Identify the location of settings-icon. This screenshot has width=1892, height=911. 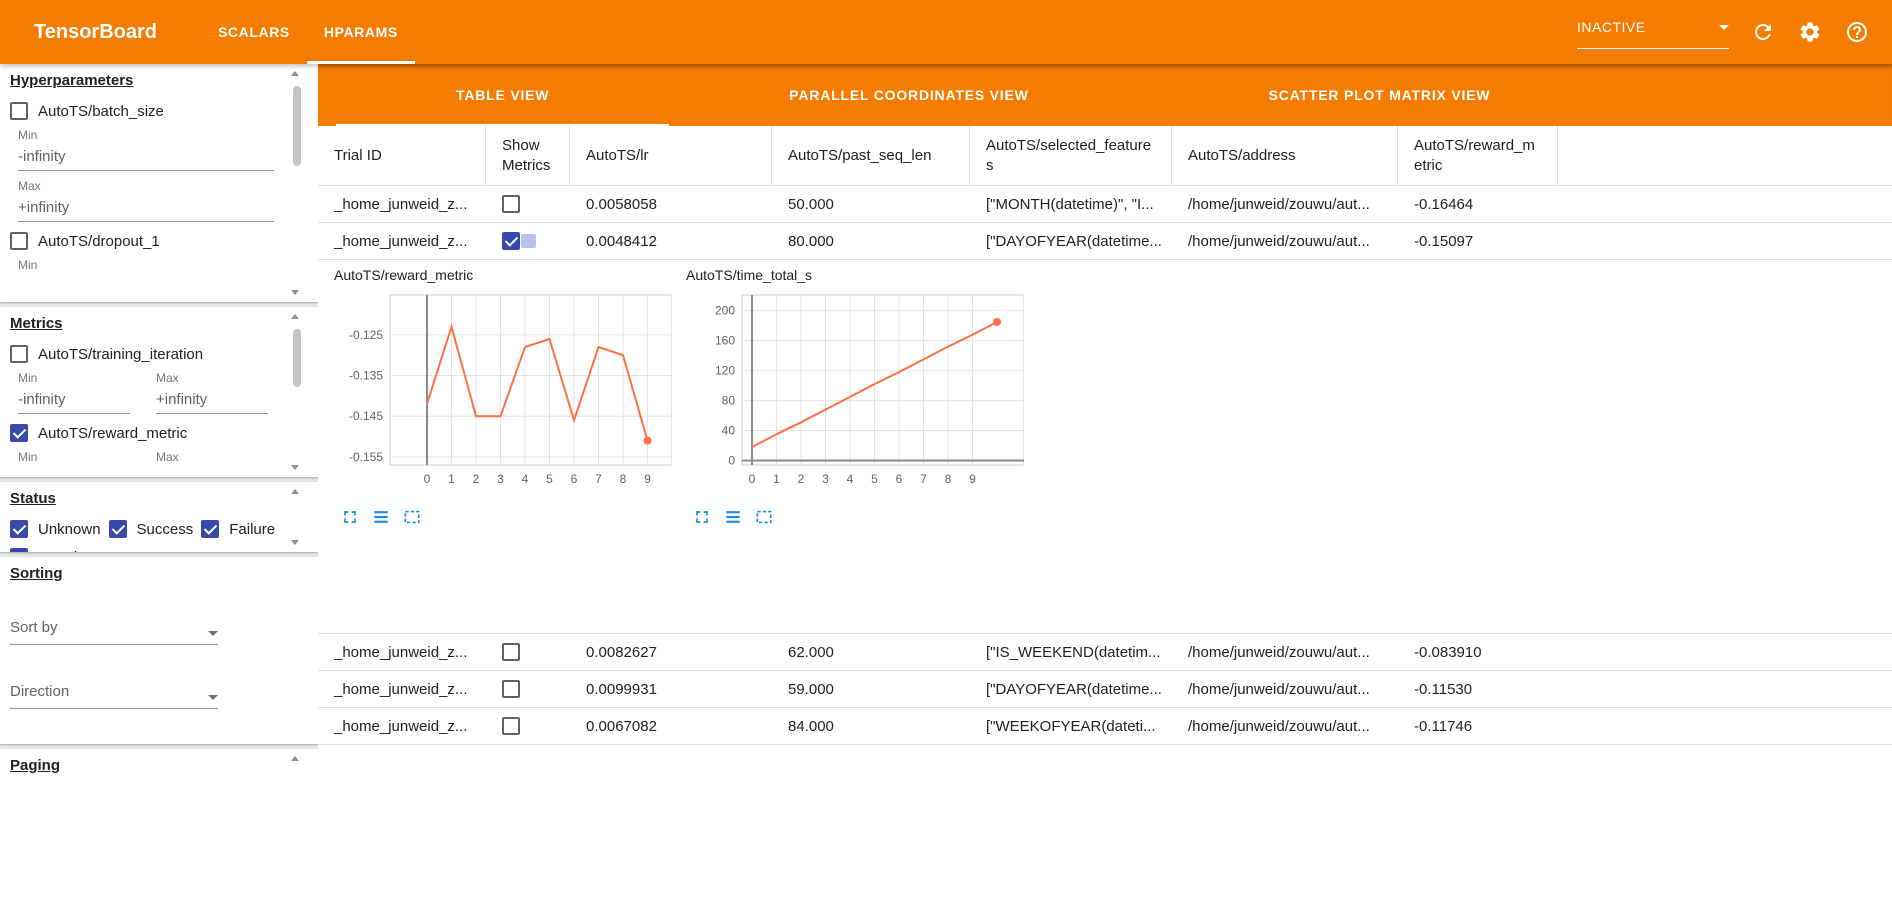
(1810, 32).